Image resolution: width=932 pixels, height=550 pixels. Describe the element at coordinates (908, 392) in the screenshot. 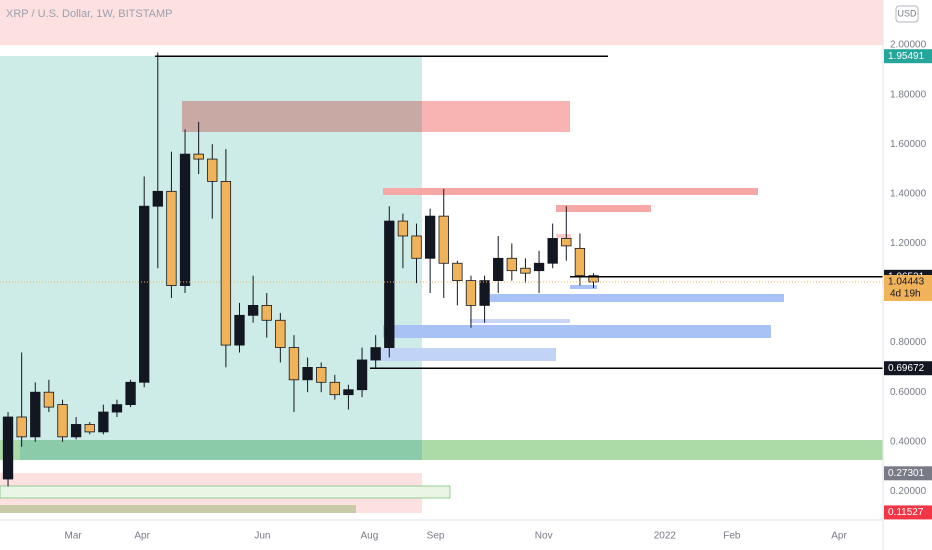

I see `y-tick-label: 0.60000` at that location.